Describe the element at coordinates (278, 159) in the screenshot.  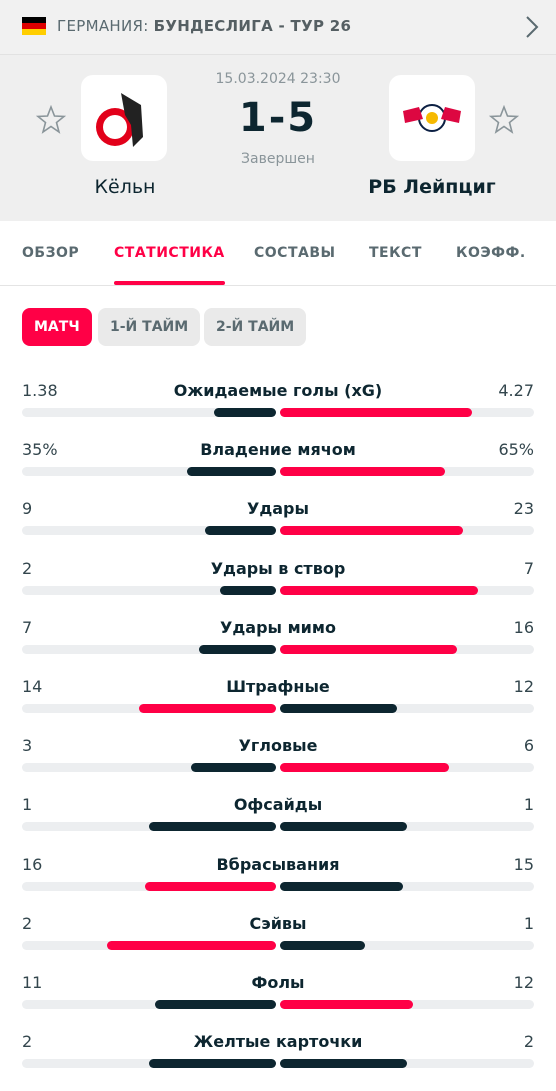
I see `match-status: Завершен` at that location.